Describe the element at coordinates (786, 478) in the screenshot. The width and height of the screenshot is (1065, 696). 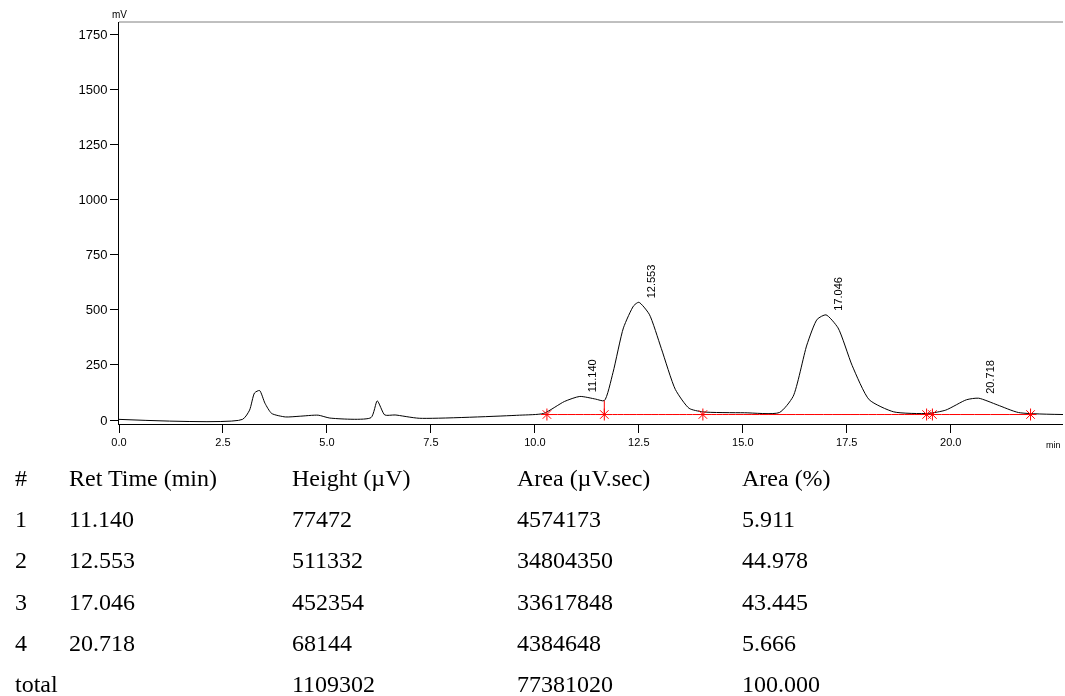
I see `text: Area (%)` at that location.